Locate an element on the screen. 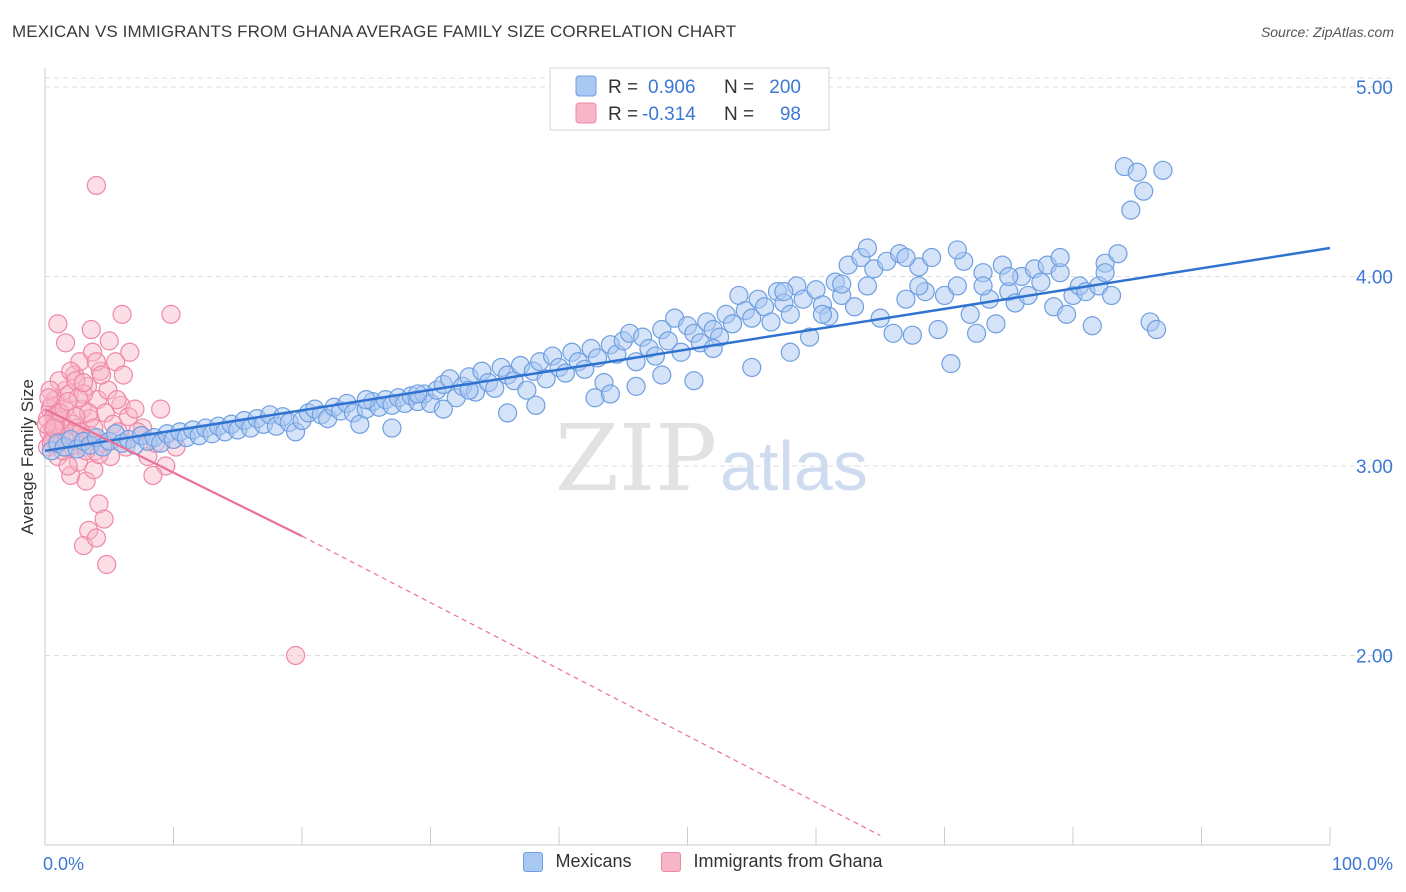  legend-item-ghana: Immigrants from Ghana is located at coordinates (772, 861).